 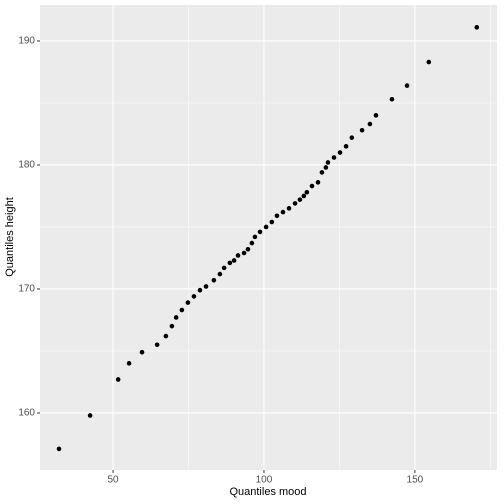 What do you see at coordinates (10, 237) in the screenshot?
I see `y-axis-title: Quantiles height` at bounding box center [10, 237].